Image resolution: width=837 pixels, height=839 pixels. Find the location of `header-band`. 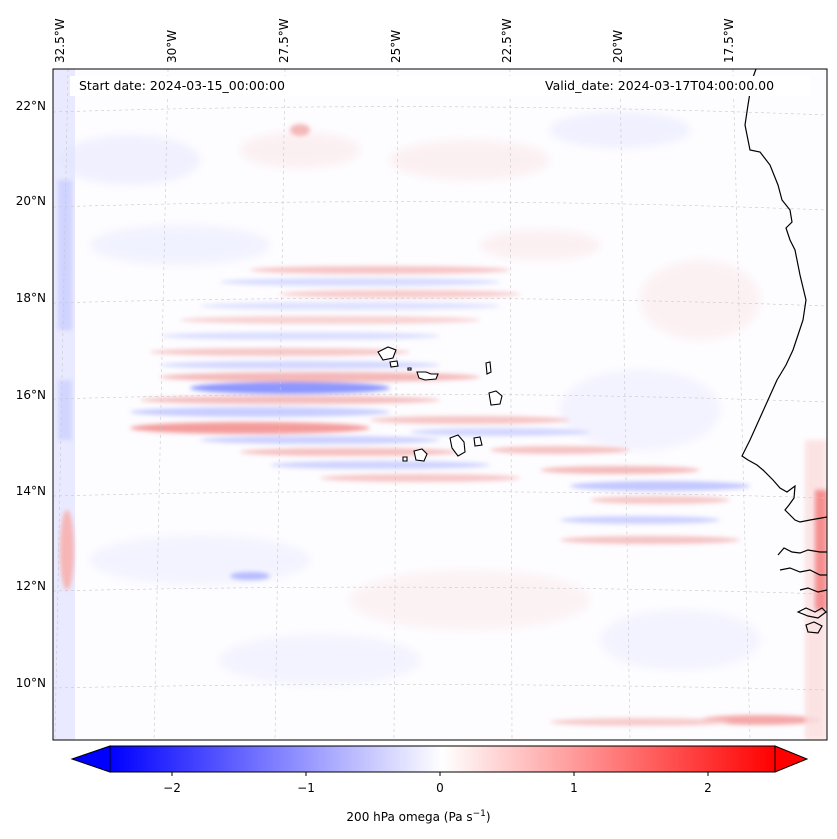

header-band is located at coordinates (440, 86).